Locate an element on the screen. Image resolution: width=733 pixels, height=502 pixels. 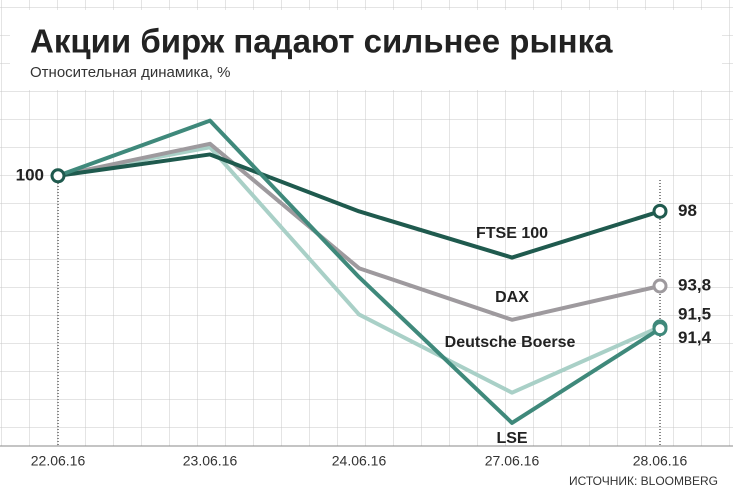
value-label: 91,5 is located at coordinates (694, 313).